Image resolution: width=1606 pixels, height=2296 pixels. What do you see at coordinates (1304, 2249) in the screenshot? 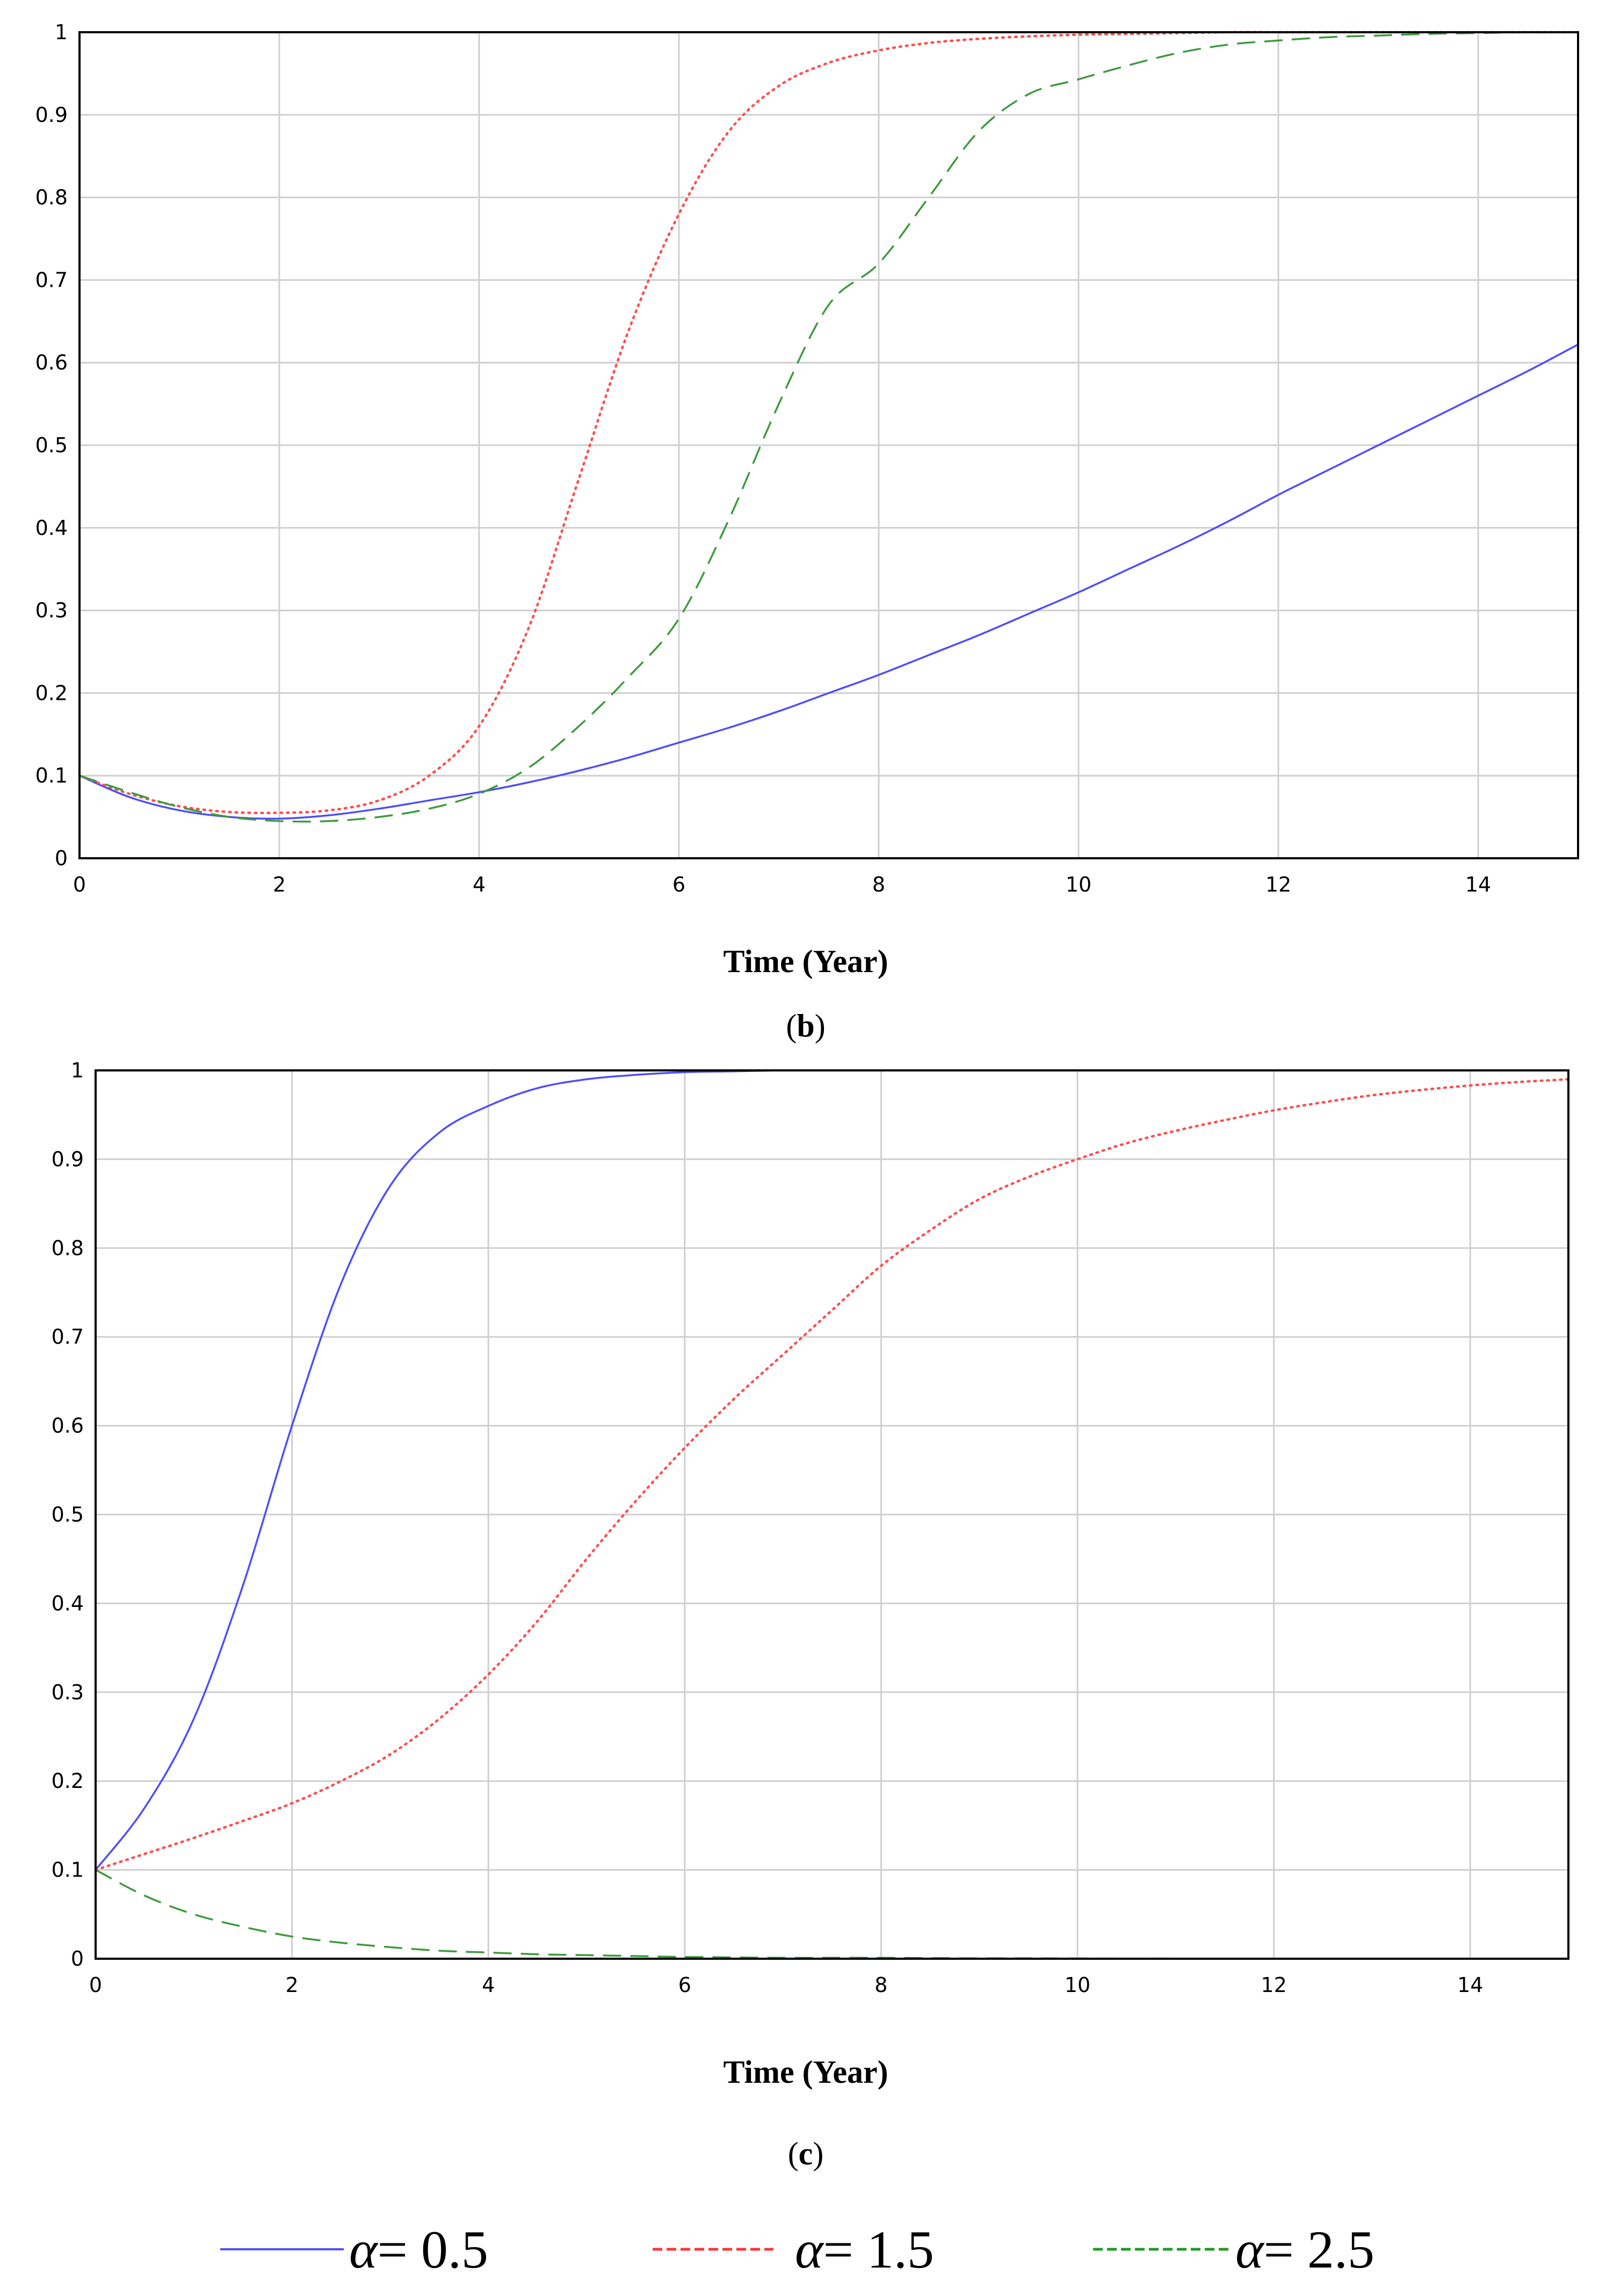
I see `legend-label-alpha-2-5: α= 2.5` at bounding box center [1304, 2249].